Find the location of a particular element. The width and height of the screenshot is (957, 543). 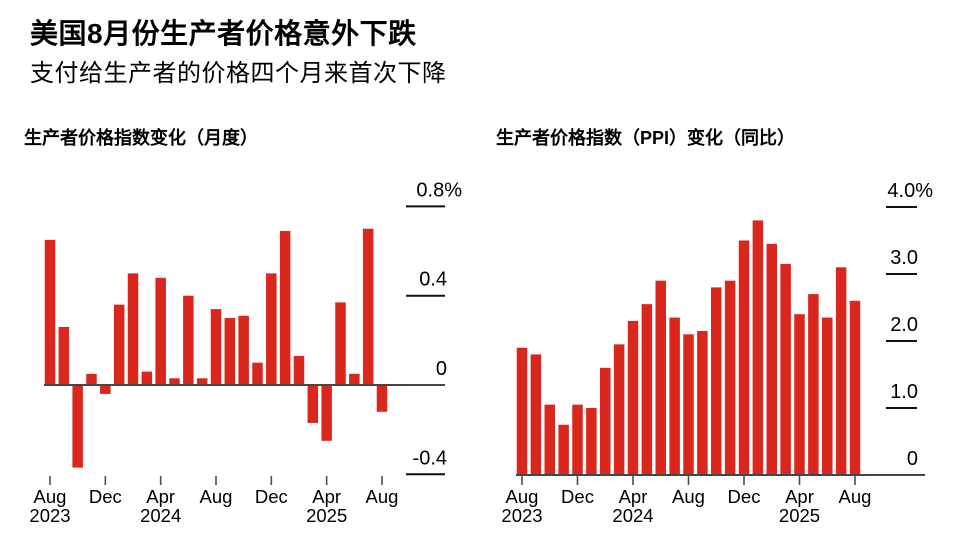

y-tick-label: 1.0 is located at coordinates (904, 392).